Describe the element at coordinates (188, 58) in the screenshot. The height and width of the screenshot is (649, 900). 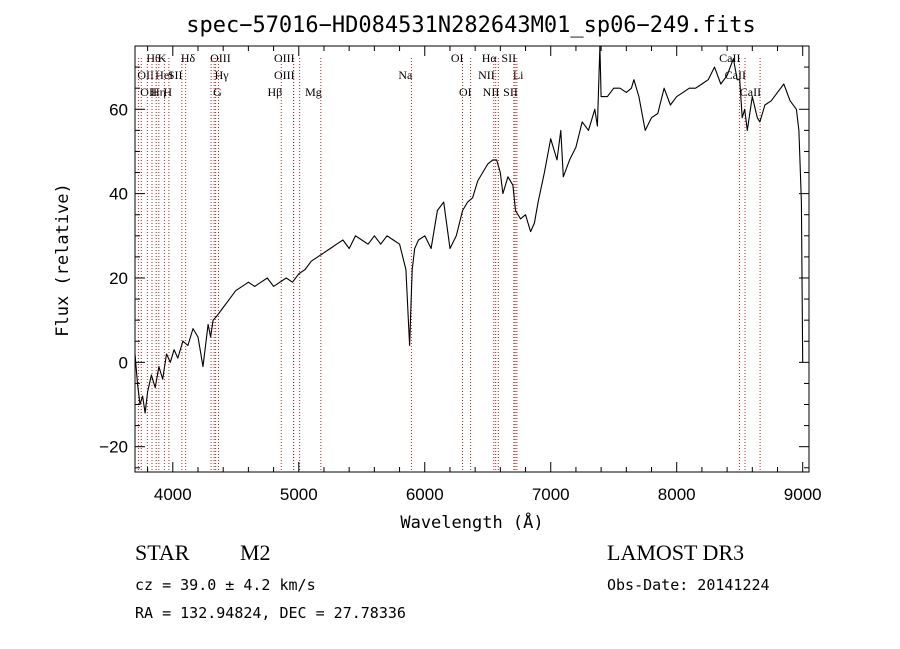
I see `line-marker-label: Hδ` at that location.